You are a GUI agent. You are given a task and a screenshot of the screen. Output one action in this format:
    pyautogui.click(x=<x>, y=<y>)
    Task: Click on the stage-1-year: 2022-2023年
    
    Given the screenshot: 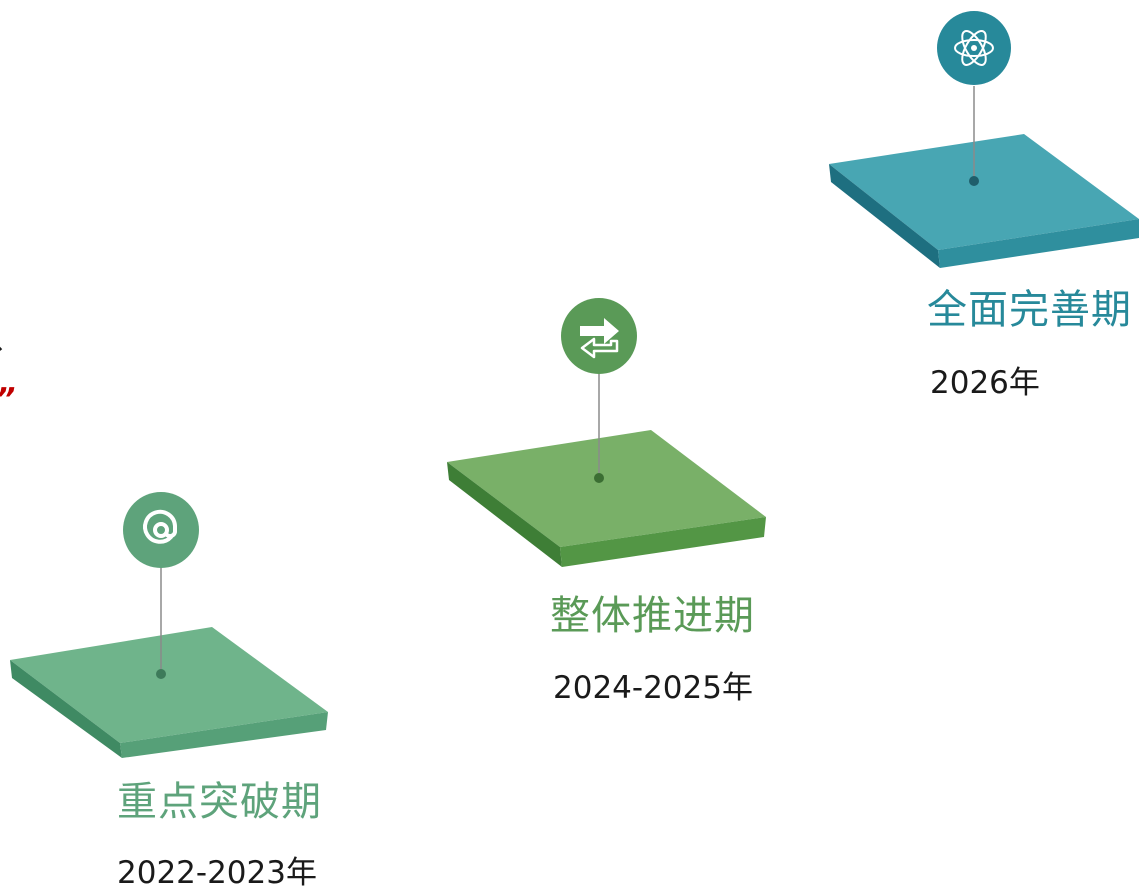 What is the action you would take?
    pyautogui.click(x=217, y=873)
    